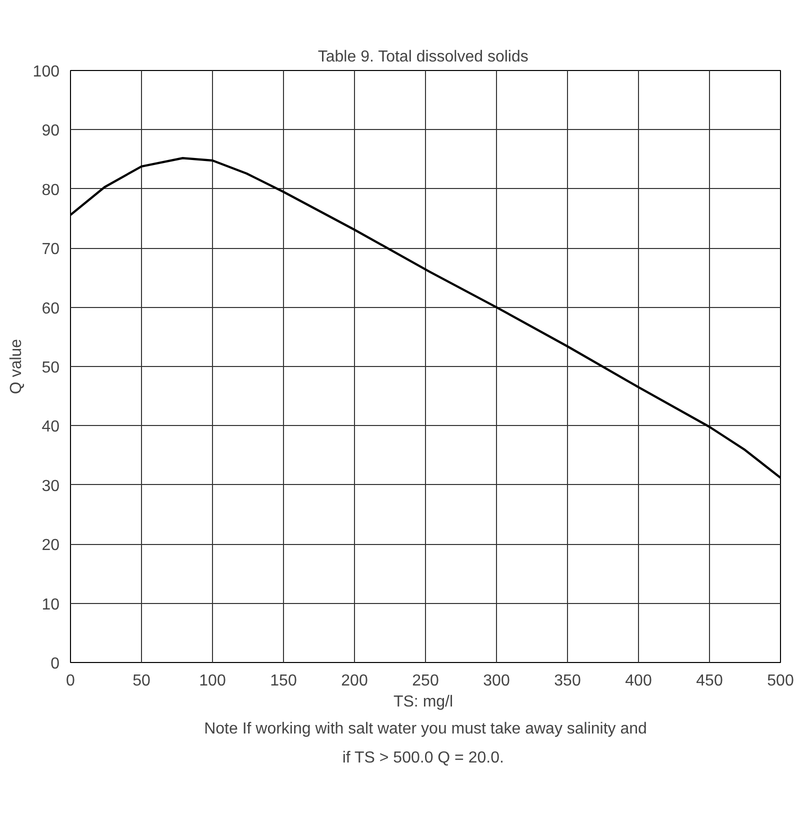  What do you see at coordinates (423, 702) in the screenshot?
I see `x-axis-title: TS: mg/l` at bounding box center [423, 702].